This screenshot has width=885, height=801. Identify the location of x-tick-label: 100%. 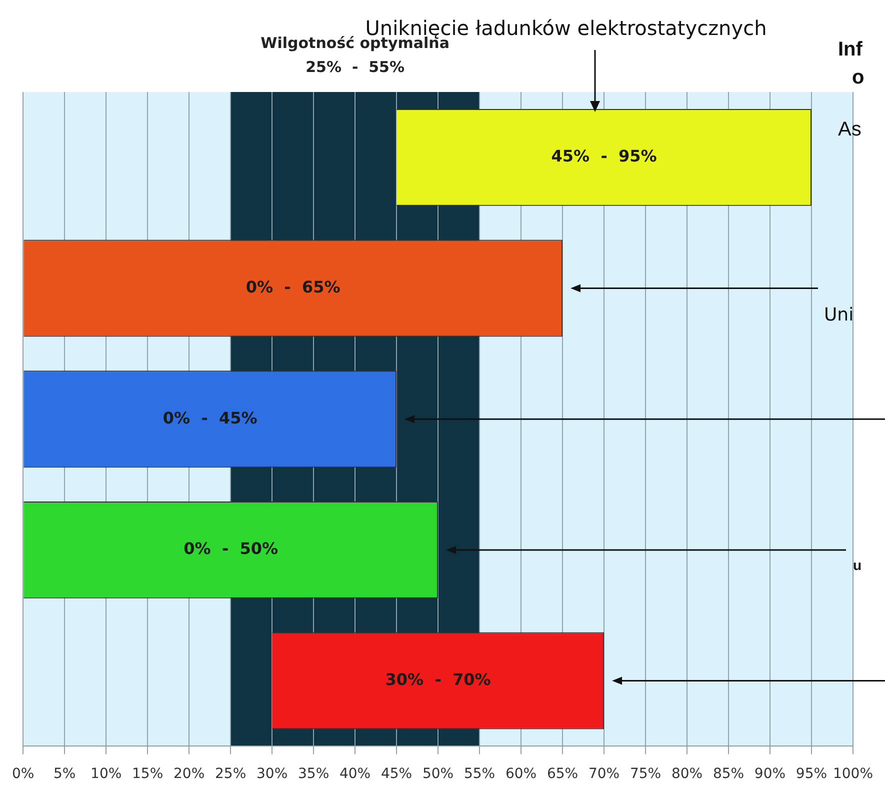
(853, 774).